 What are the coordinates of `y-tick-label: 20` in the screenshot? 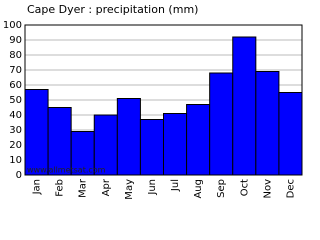 It's located at (15, 145).